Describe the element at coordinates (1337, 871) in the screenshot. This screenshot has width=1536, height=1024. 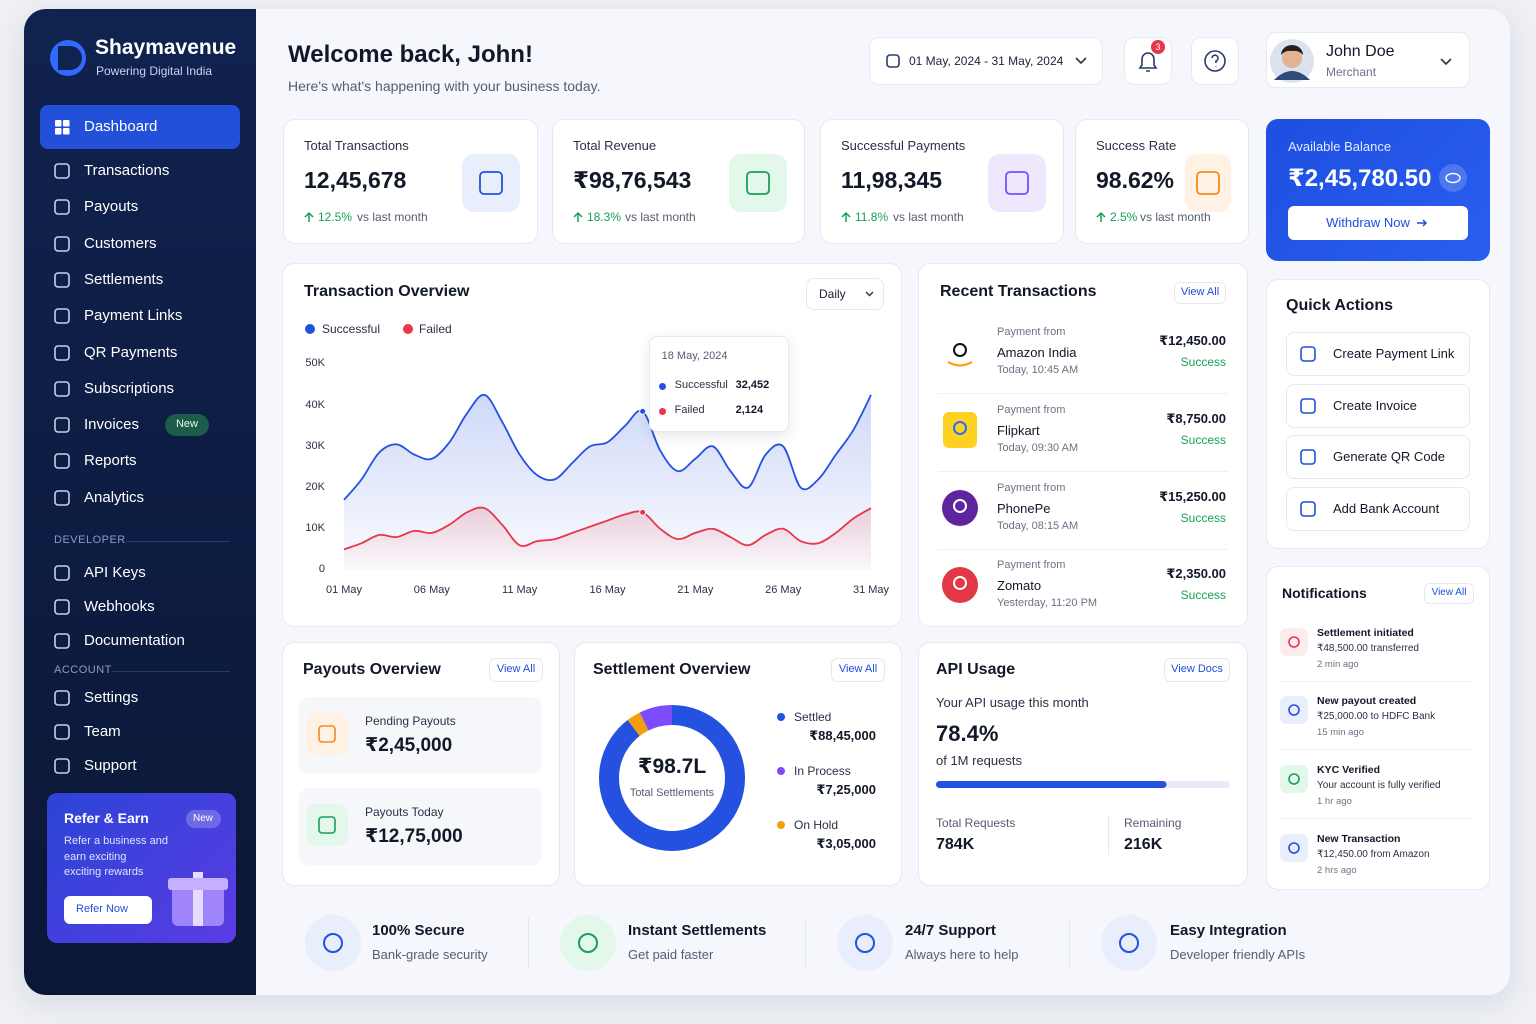
I see `notification-time: 2 hrs ago` at that location.